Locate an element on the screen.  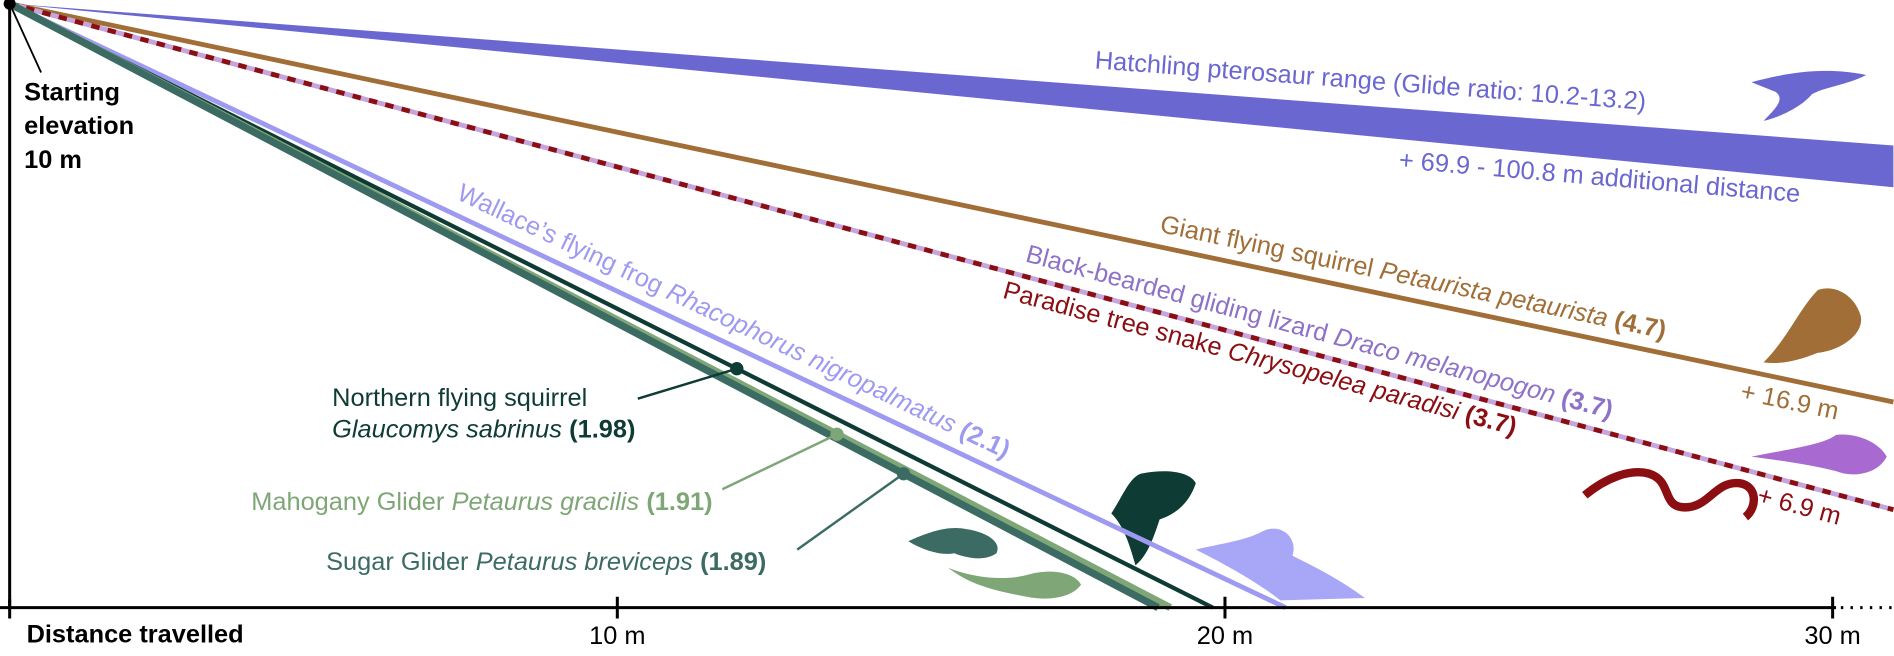
x-label: Distance travelled is located at coordinates (135, 635).